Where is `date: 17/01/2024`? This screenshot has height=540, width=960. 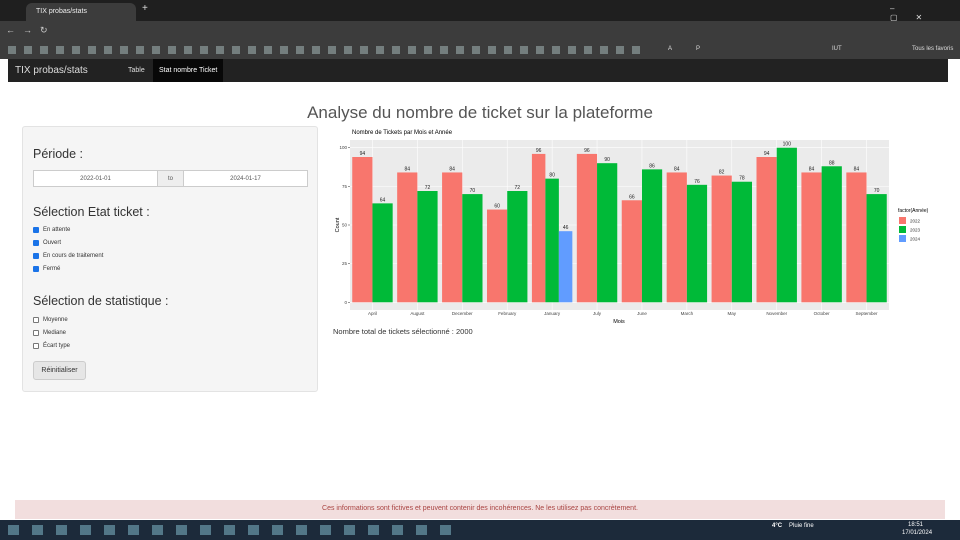
date: 17/01/2024 is located at coordinates (917, 533).